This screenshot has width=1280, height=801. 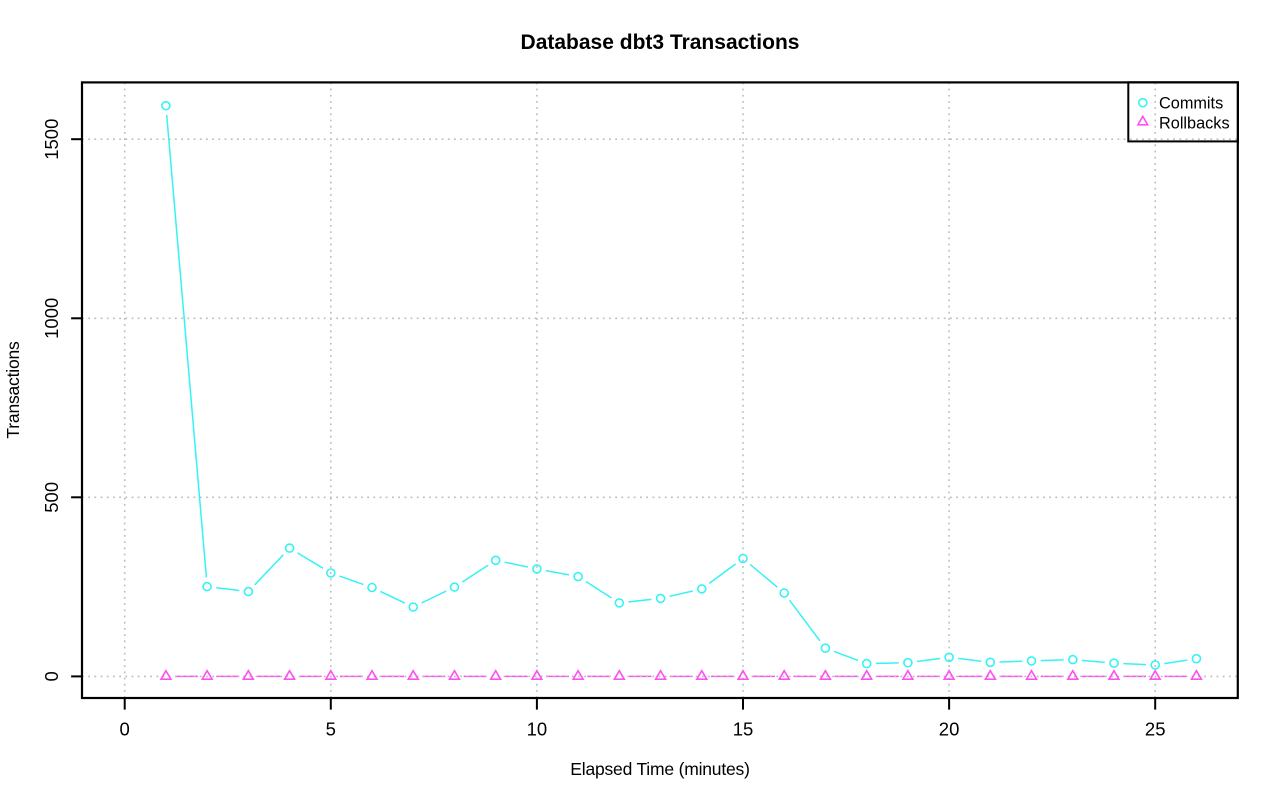 I want to click on svg-text: 15, so click(x=743, y=729).